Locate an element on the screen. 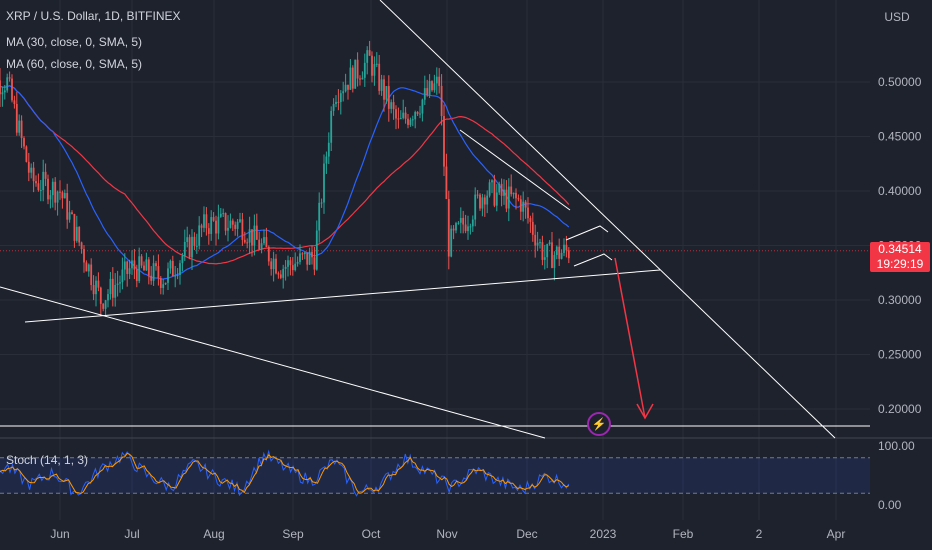 The height and width of the screenshot is (550, 932). time-tick-label: Nov is located at coordinates (446, 534).